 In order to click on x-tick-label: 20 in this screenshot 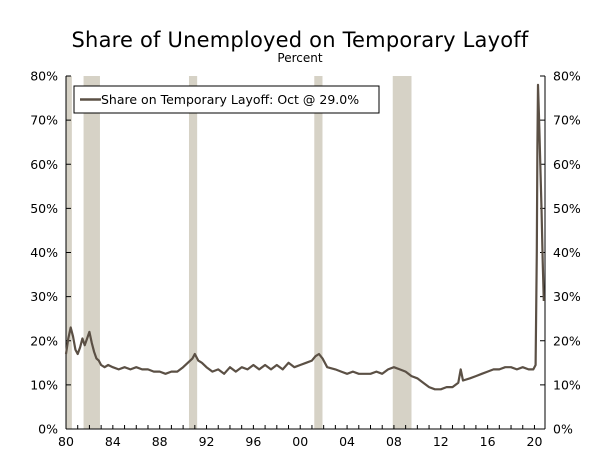, I will do `click(535, 441)`.